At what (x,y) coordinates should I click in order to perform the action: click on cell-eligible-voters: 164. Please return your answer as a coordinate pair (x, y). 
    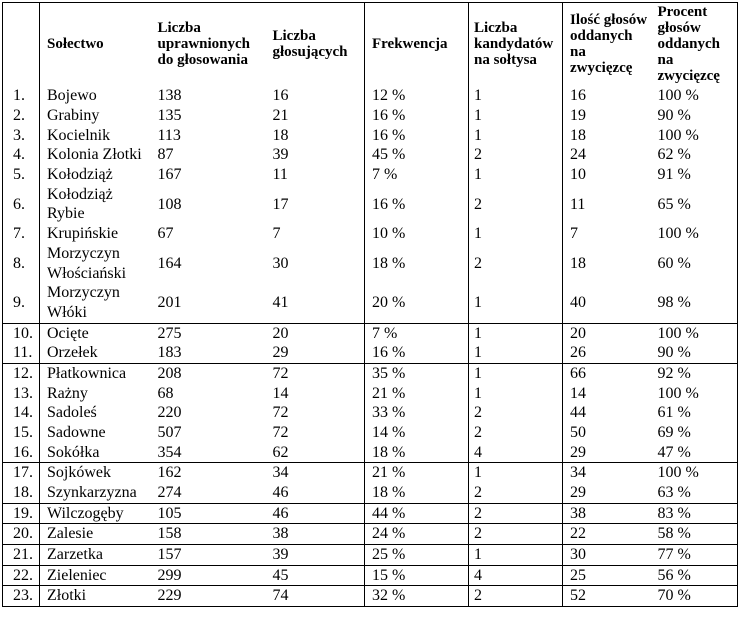
    Looking at the image, I should click on (169, 263).